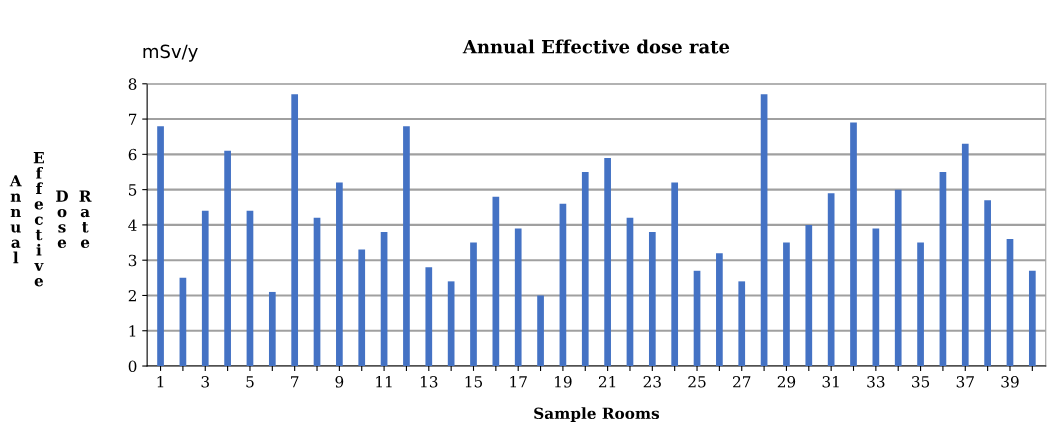  What do you see at coordinates (876, 382) in the screenshot?
I see `x-tick-label: 33` at bounding box center [876, 382].